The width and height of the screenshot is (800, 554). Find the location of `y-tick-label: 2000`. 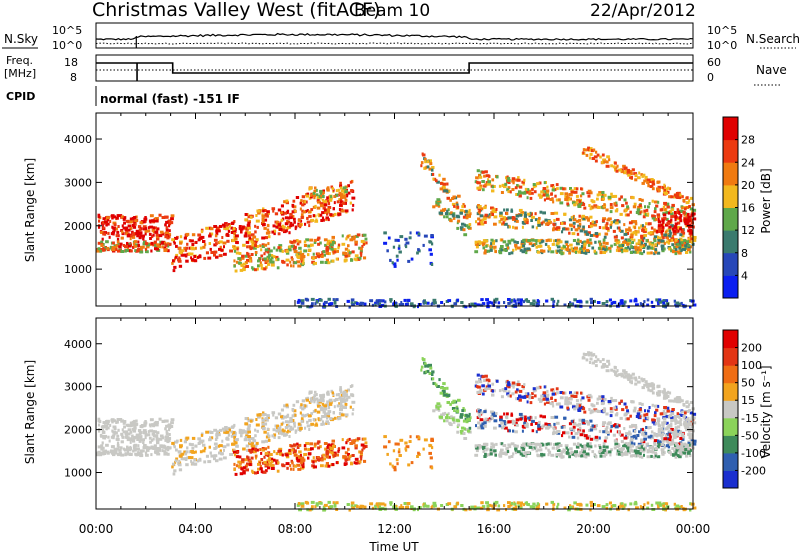

y-tick-label: 2000 is located at coordinates (78, 226).